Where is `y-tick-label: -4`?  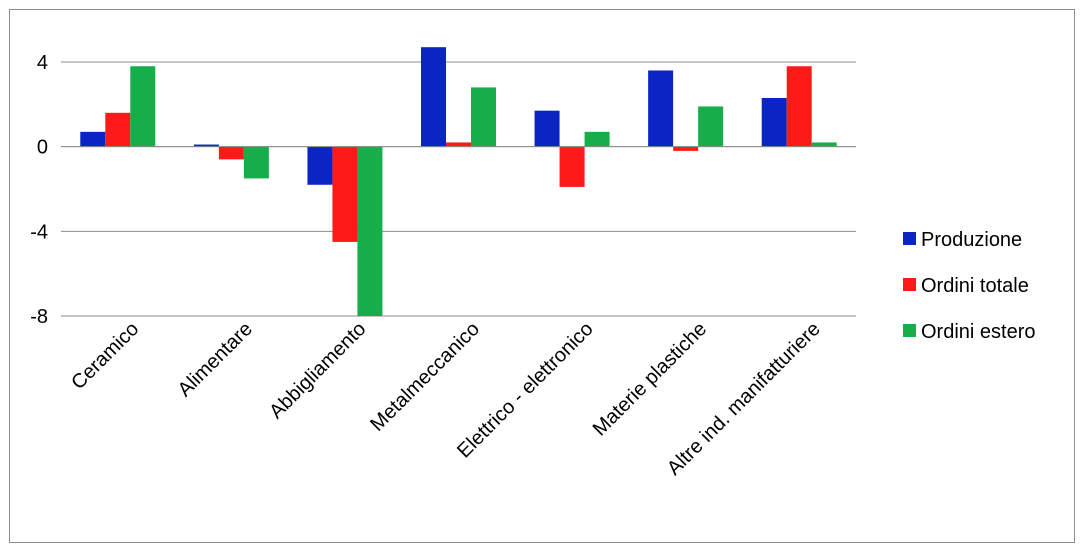 y-tick-label: -4 is located at coordinates (39, 232).